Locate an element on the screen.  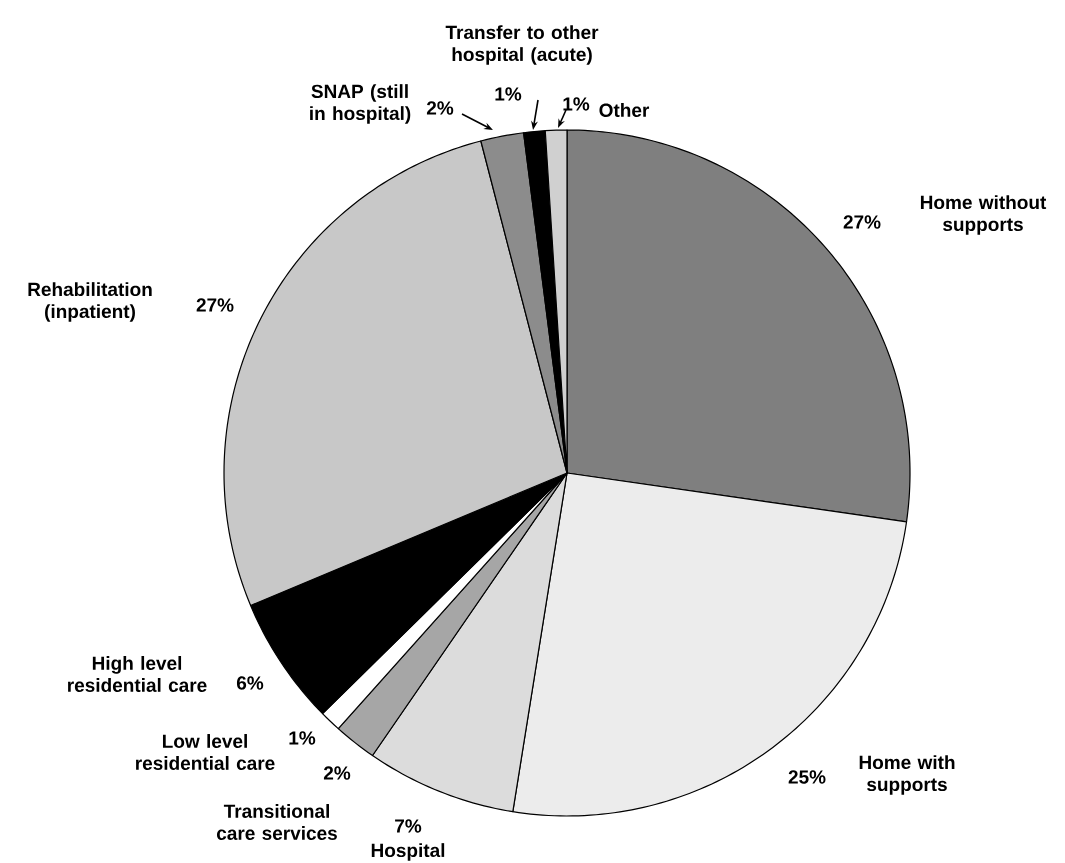
slice-label: Hospital is located at coordinates (408, 852).